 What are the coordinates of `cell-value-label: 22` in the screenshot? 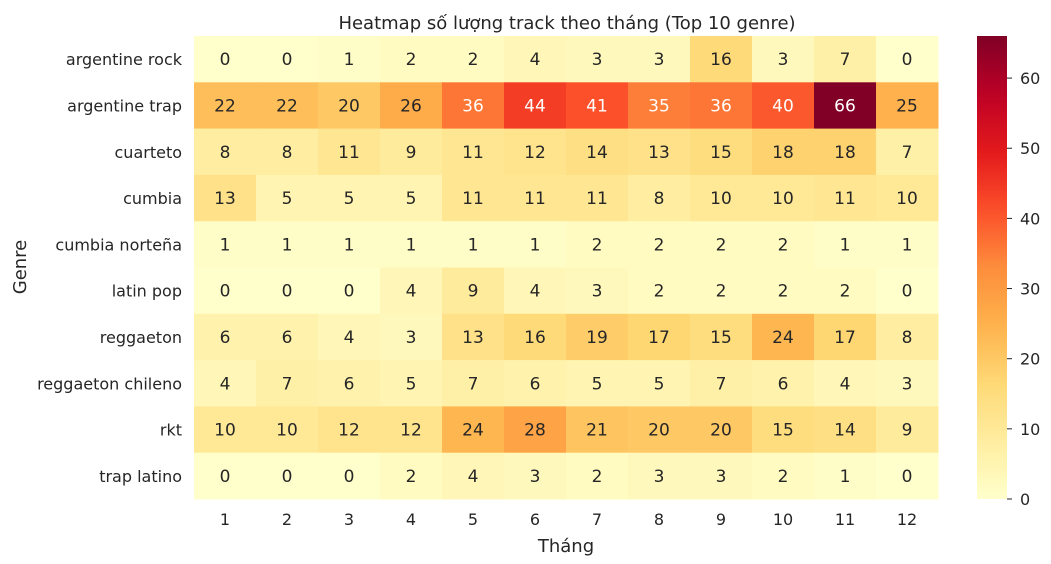 It's located at (287, 106).